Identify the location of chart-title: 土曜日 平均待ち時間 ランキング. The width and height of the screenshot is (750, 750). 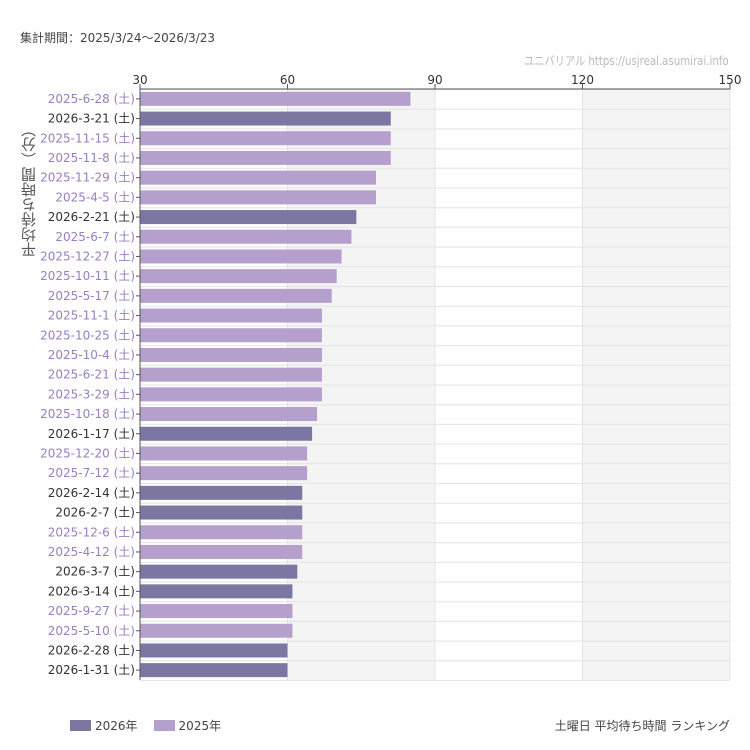
(642, 726).